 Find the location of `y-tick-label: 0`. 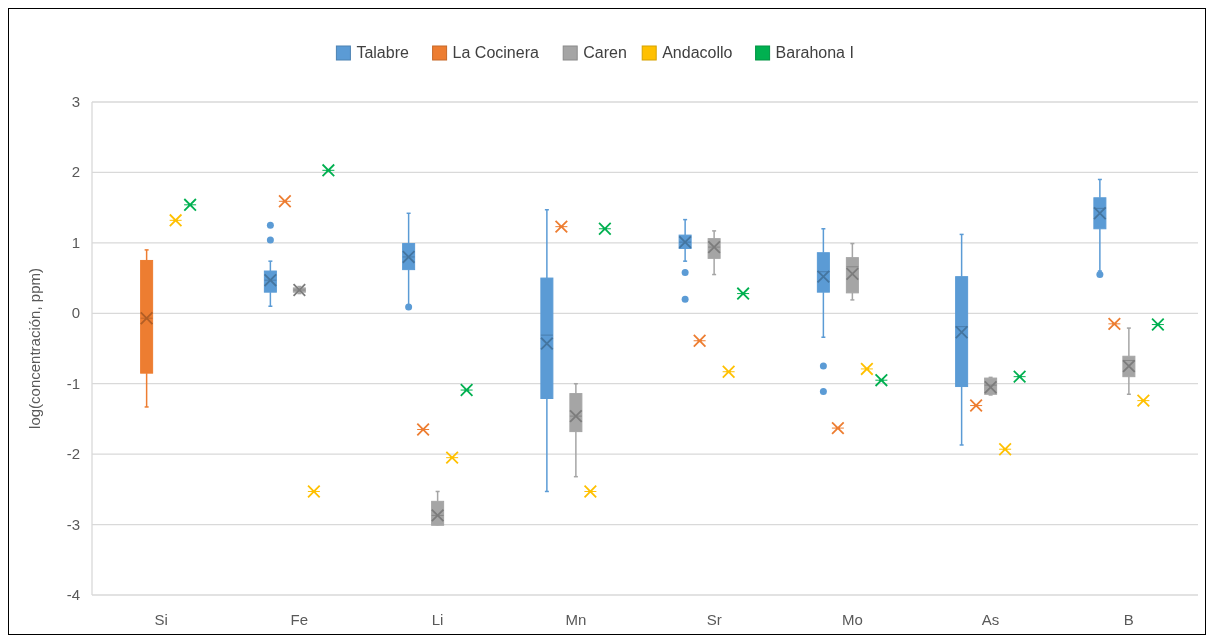

y-tick-label: 0 is located at coordinates (75, 313).